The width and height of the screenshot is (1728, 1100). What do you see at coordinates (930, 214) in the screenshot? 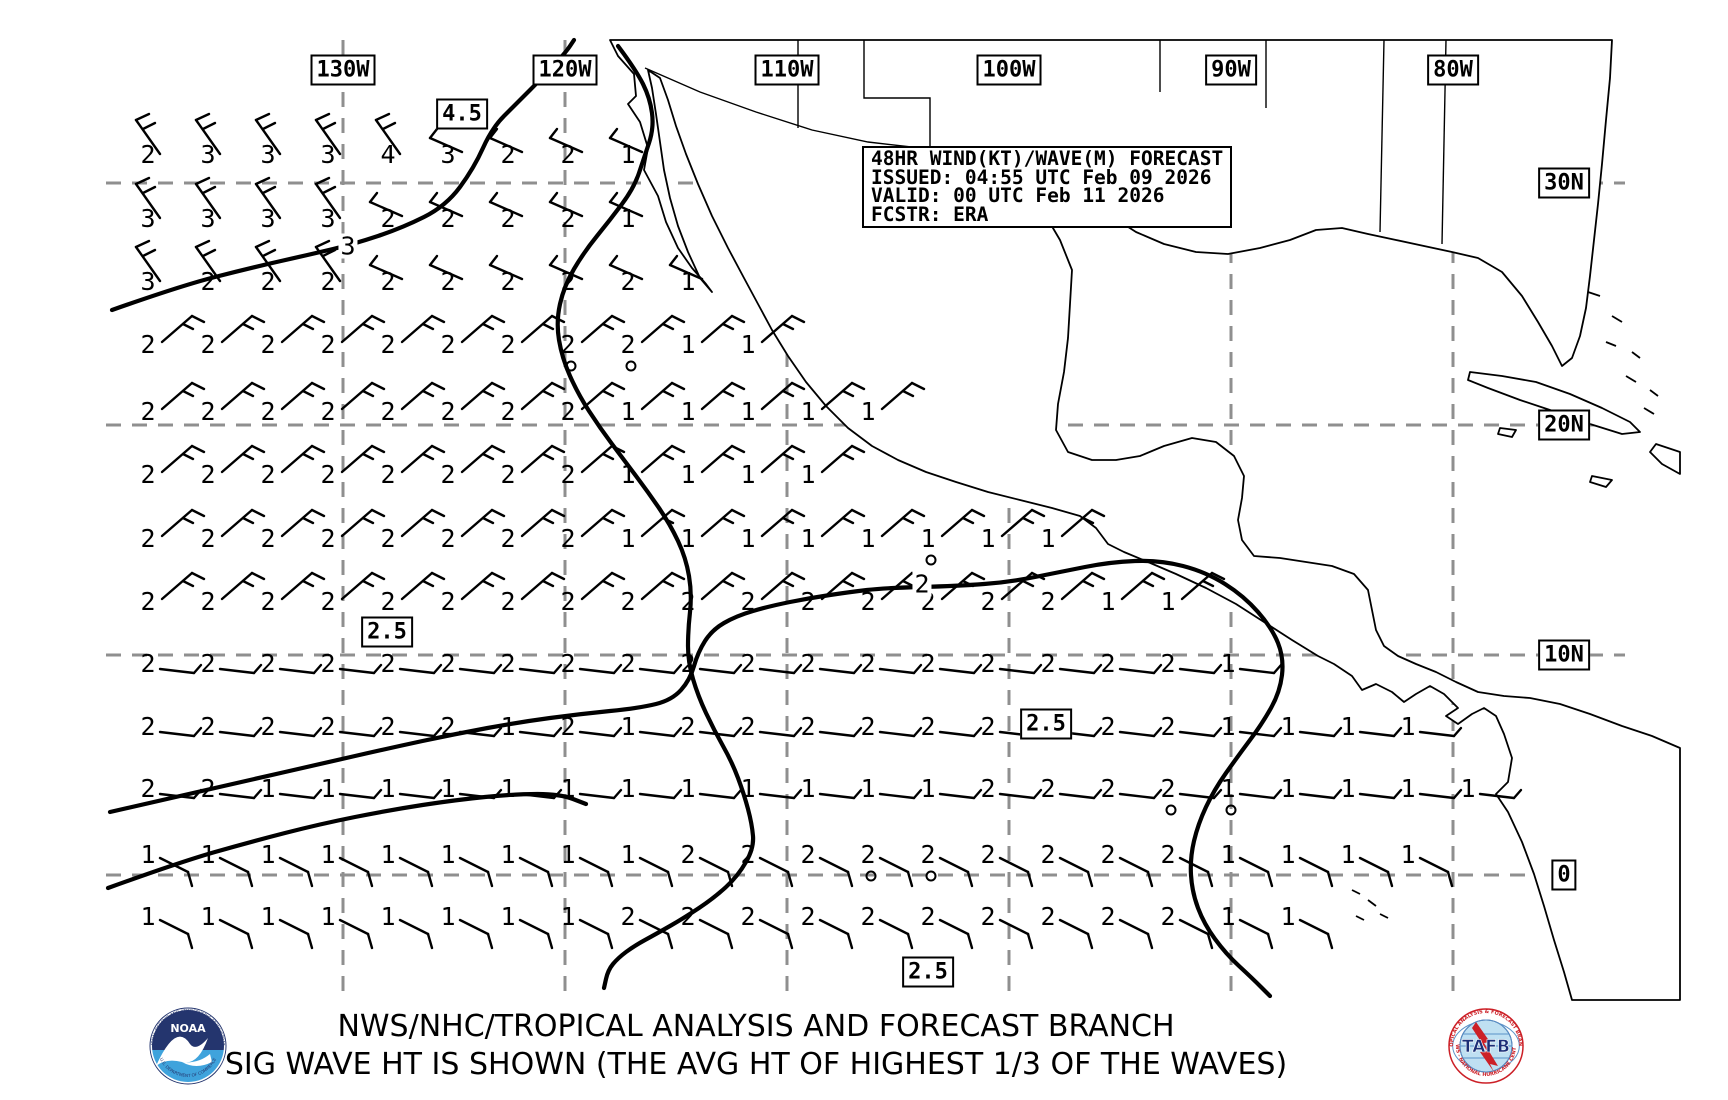
I see `info-fcstr: FCSTR: ERA` at bounding box center [930, 214].